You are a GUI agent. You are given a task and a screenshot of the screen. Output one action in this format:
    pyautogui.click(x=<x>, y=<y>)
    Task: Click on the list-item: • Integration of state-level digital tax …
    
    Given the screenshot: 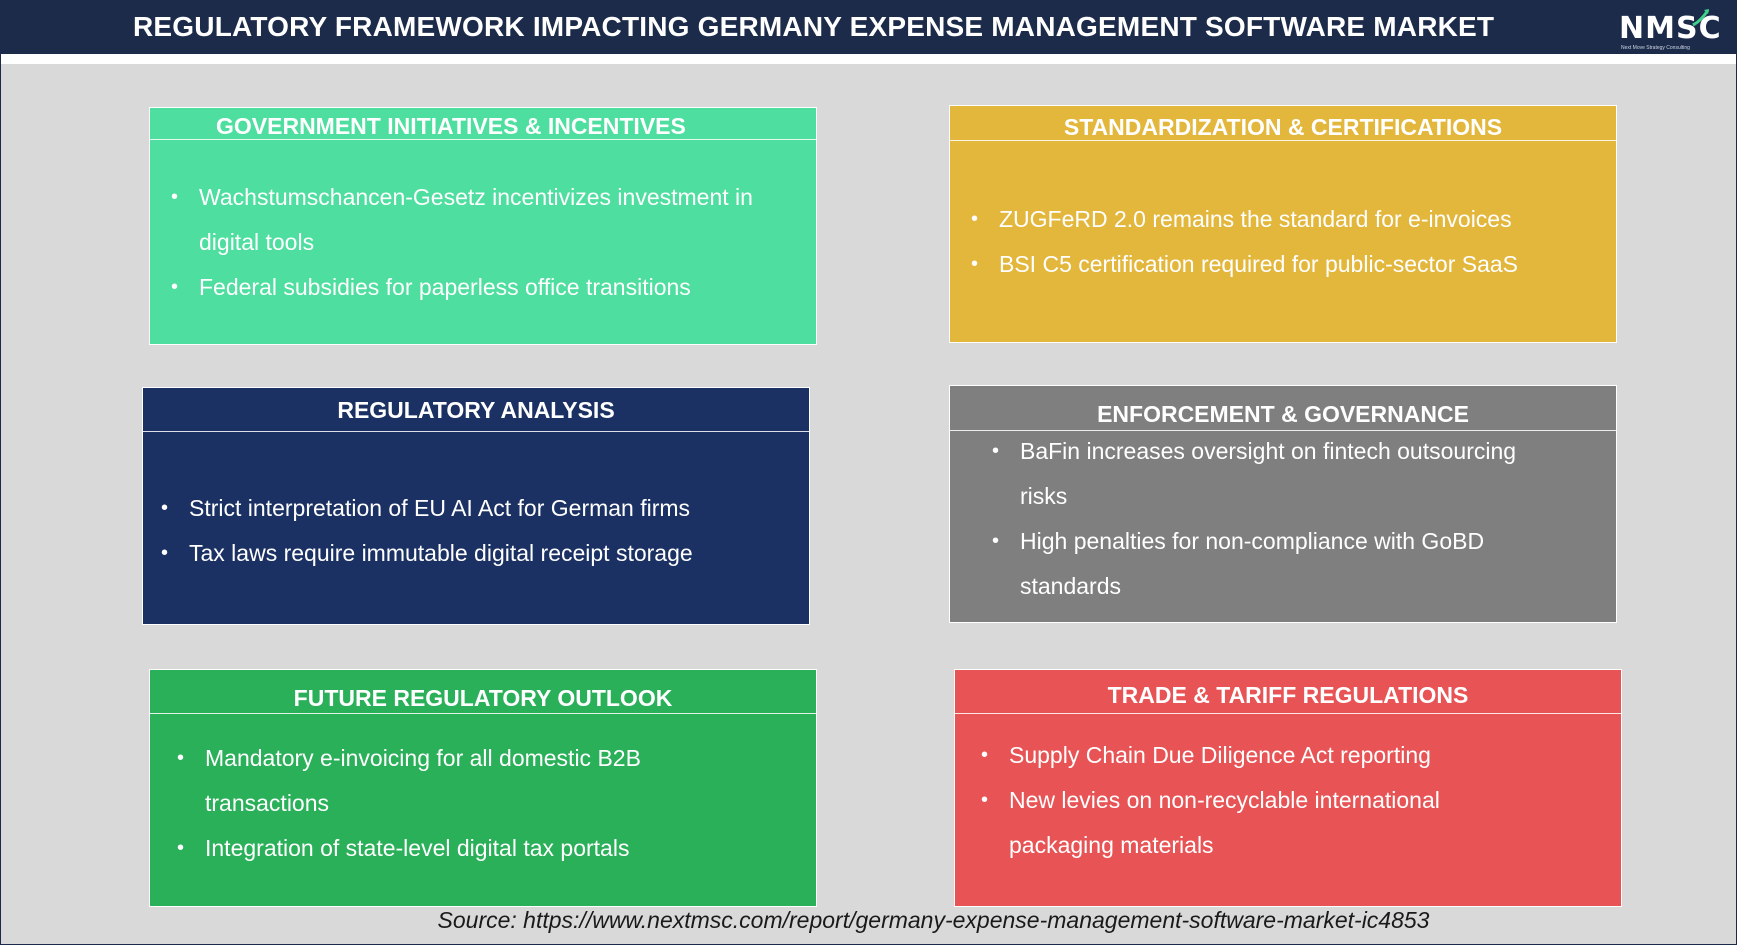 What is the action you would take?
    pyautogui.click(x=403, y=848)
    